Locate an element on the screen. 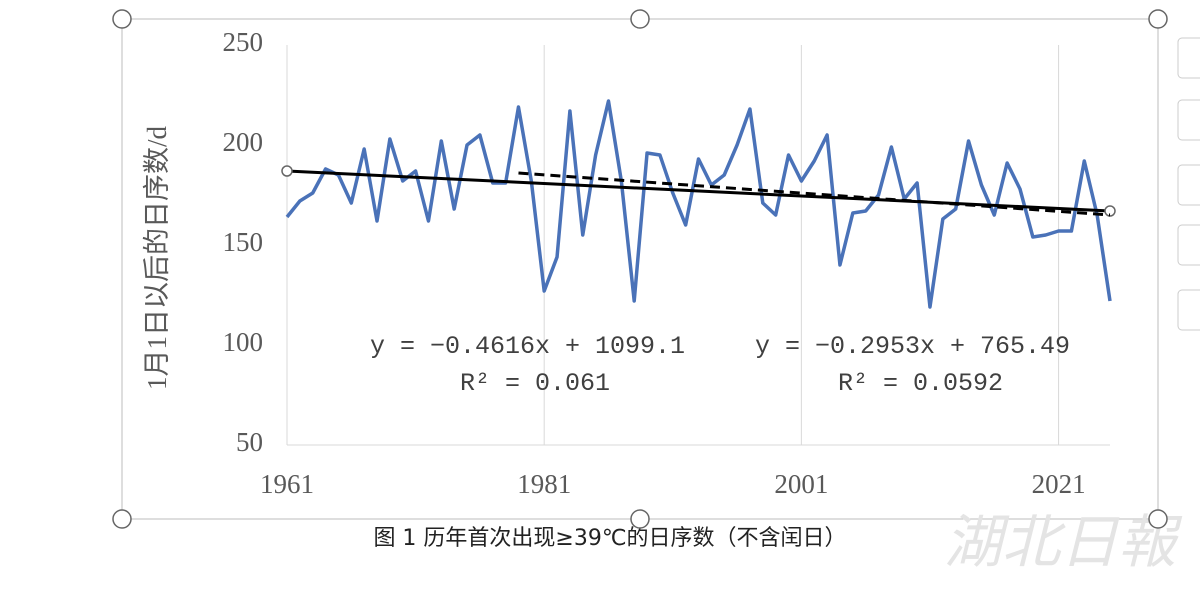  x-tick-label: 1961 is located at coordinates (287, 484).